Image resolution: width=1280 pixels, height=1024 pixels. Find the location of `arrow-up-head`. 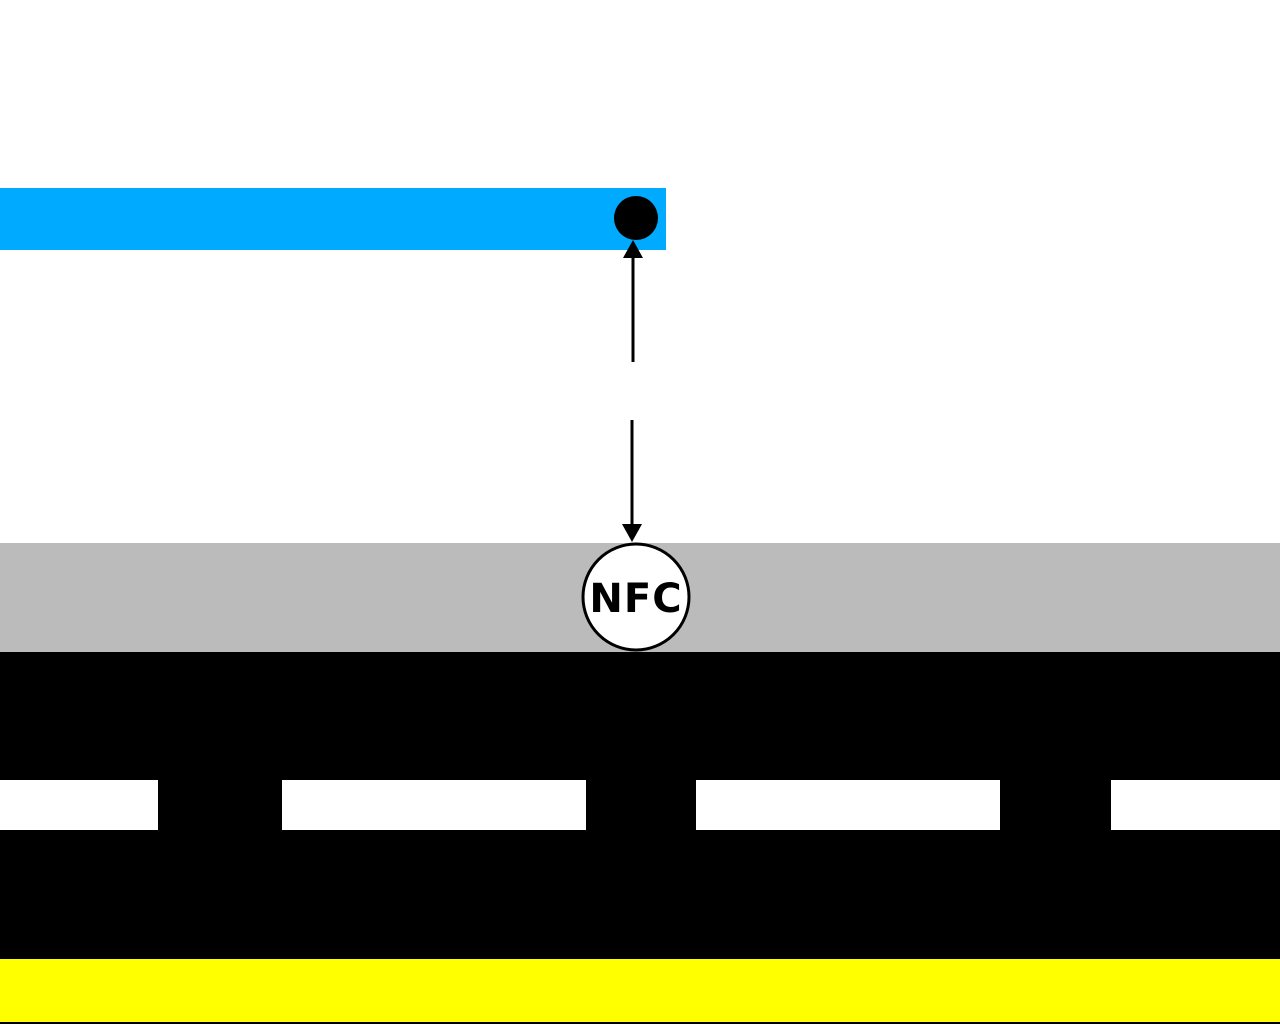

arrow-up-head is located at coordinates (633, 249).